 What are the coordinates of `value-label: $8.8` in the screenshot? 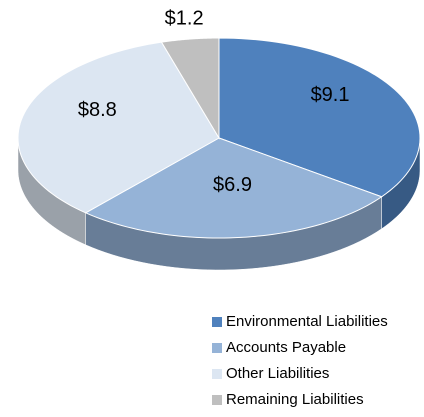 It's located at (97, 110).